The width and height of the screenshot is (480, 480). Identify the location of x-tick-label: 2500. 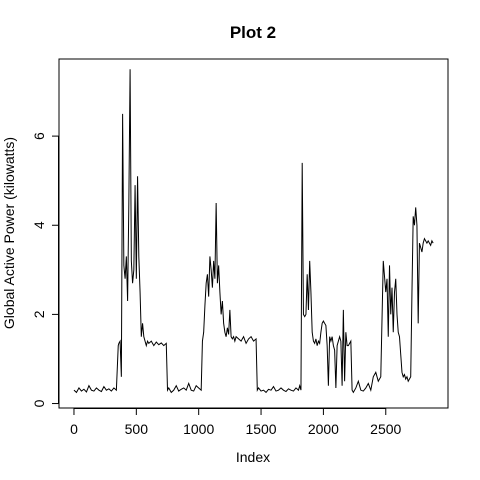
(385, 429).